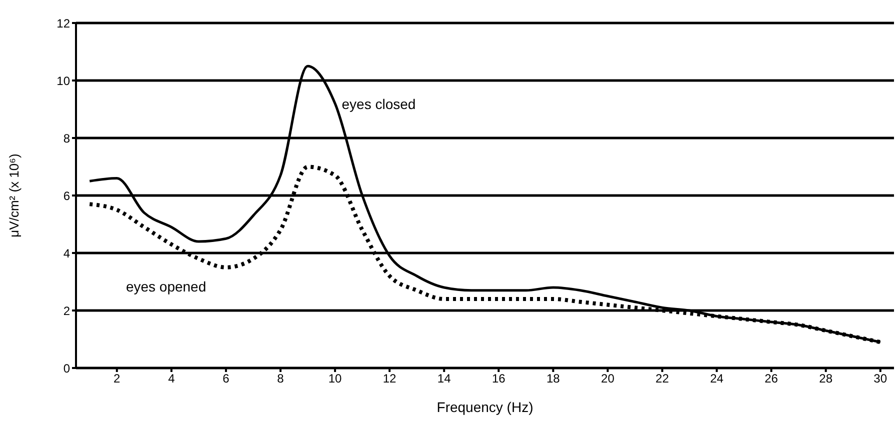 The height and width of the screenshot is (422, 896). I want to click on x-tick-label: 4, so click(172, 379).